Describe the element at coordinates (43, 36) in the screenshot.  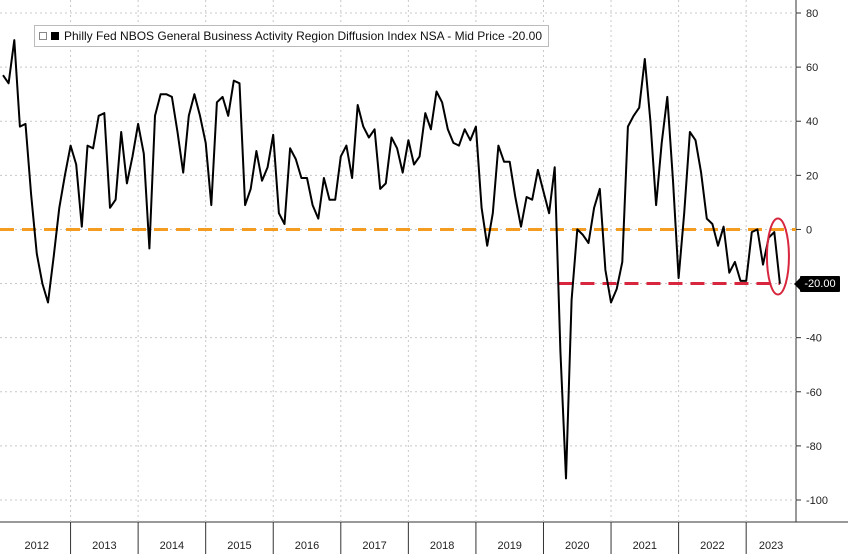
I see `legend-checkbox-icon` at that location.